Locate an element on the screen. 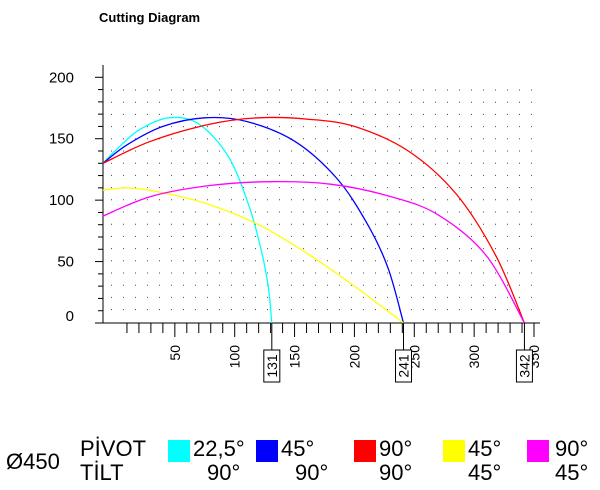  marker-label: 131 is located at coordinates (272, 366).